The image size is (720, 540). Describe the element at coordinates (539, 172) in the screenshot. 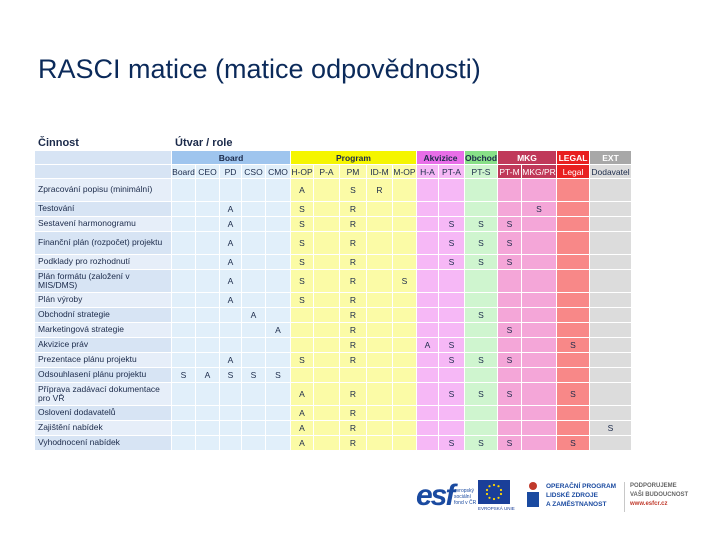

I see `column-header: MKG/PR` at that location.